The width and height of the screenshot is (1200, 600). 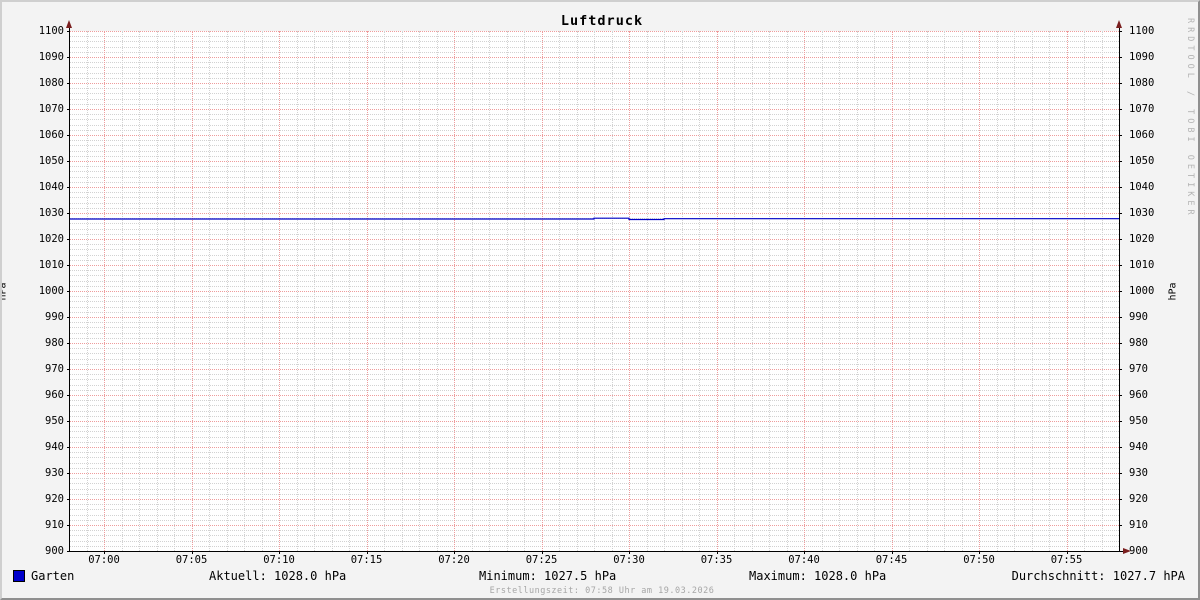 What do you see at coordinates (54, 343) in the screenshot?
I see `y-tick-label-left: 980` at bounding box center [54, 343].